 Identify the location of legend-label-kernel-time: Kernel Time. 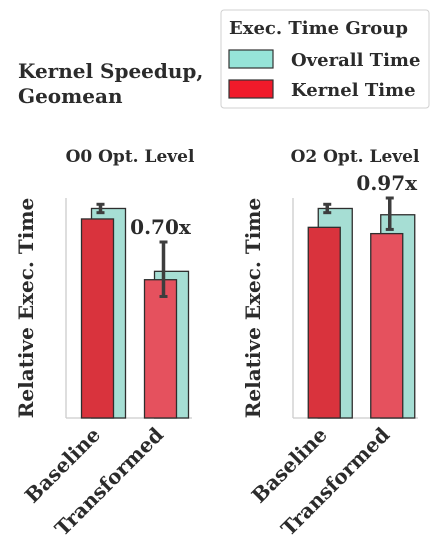
(353, 90).